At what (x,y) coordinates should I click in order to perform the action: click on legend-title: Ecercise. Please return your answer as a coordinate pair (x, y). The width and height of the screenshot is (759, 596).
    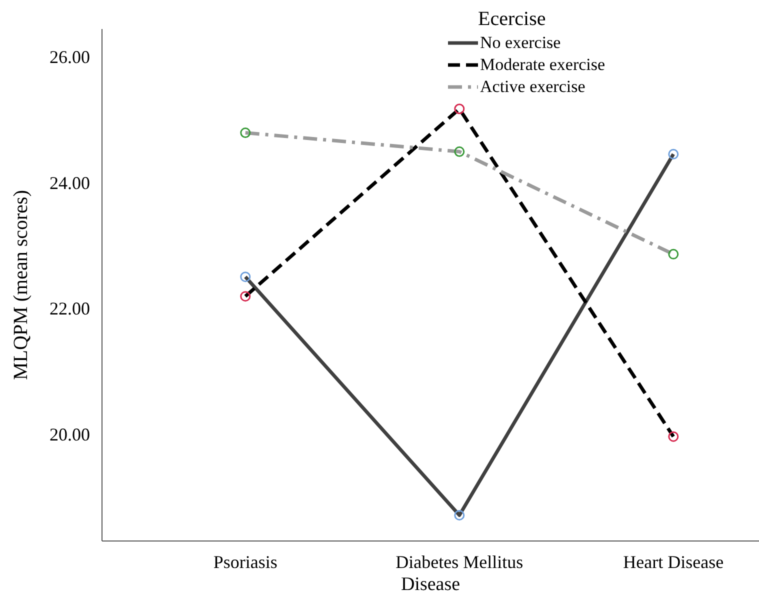
    Looking at the image, I should click on (512, 19).